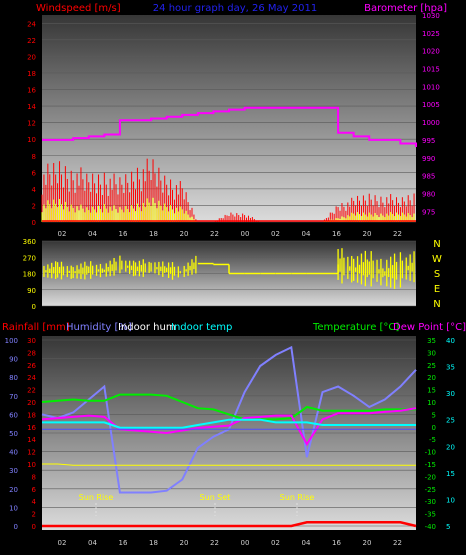 The width and height of the screenshot is (466, 555). What do you see at coordinates (450, 474) in the screenshot?
I see `indoor-temp-tick-label: 15` at bounding box center [450, 474].